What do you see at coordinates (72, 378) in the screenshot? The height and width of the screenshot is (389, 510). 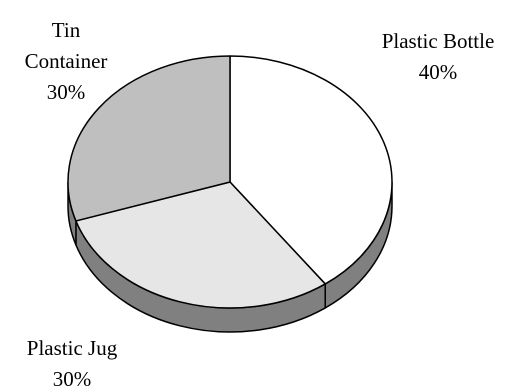 I see `slice-value-plastic-jug: 30%` at bounding box center [72, 378].